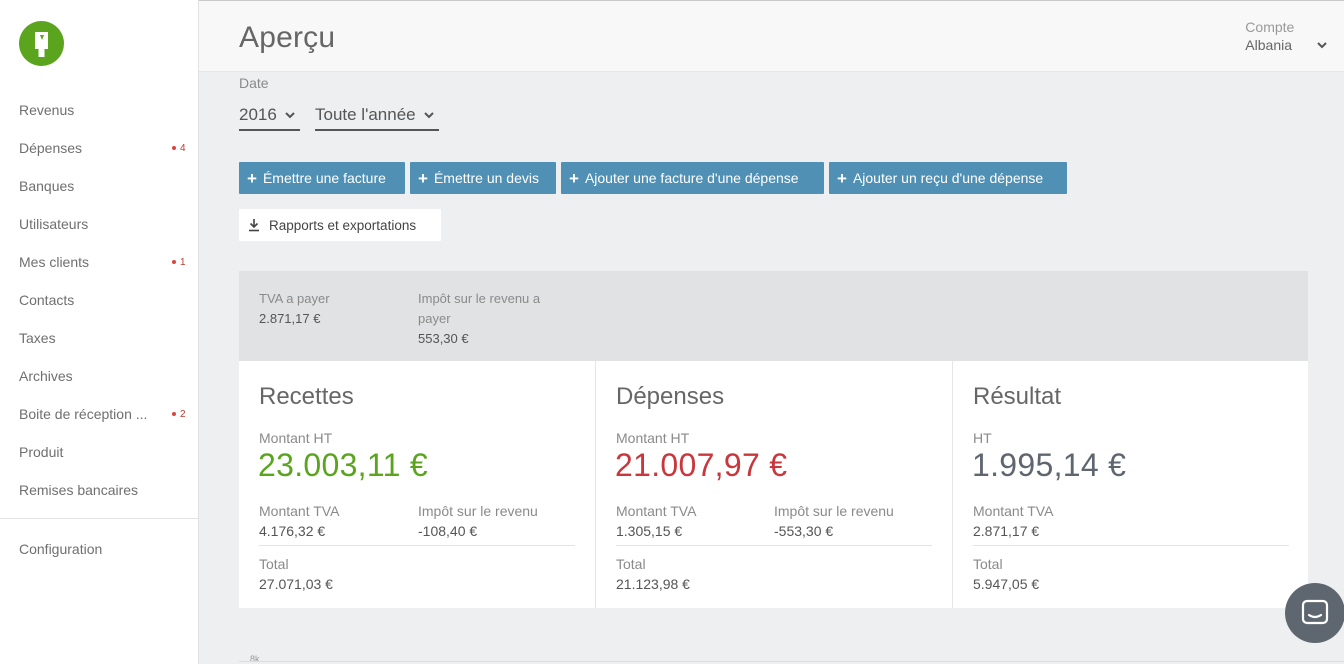  What do you see at coordinates (292, 531) in the screenshot?
I see `vat-value: 4.176,32 €` at bounding box center [292, 531].